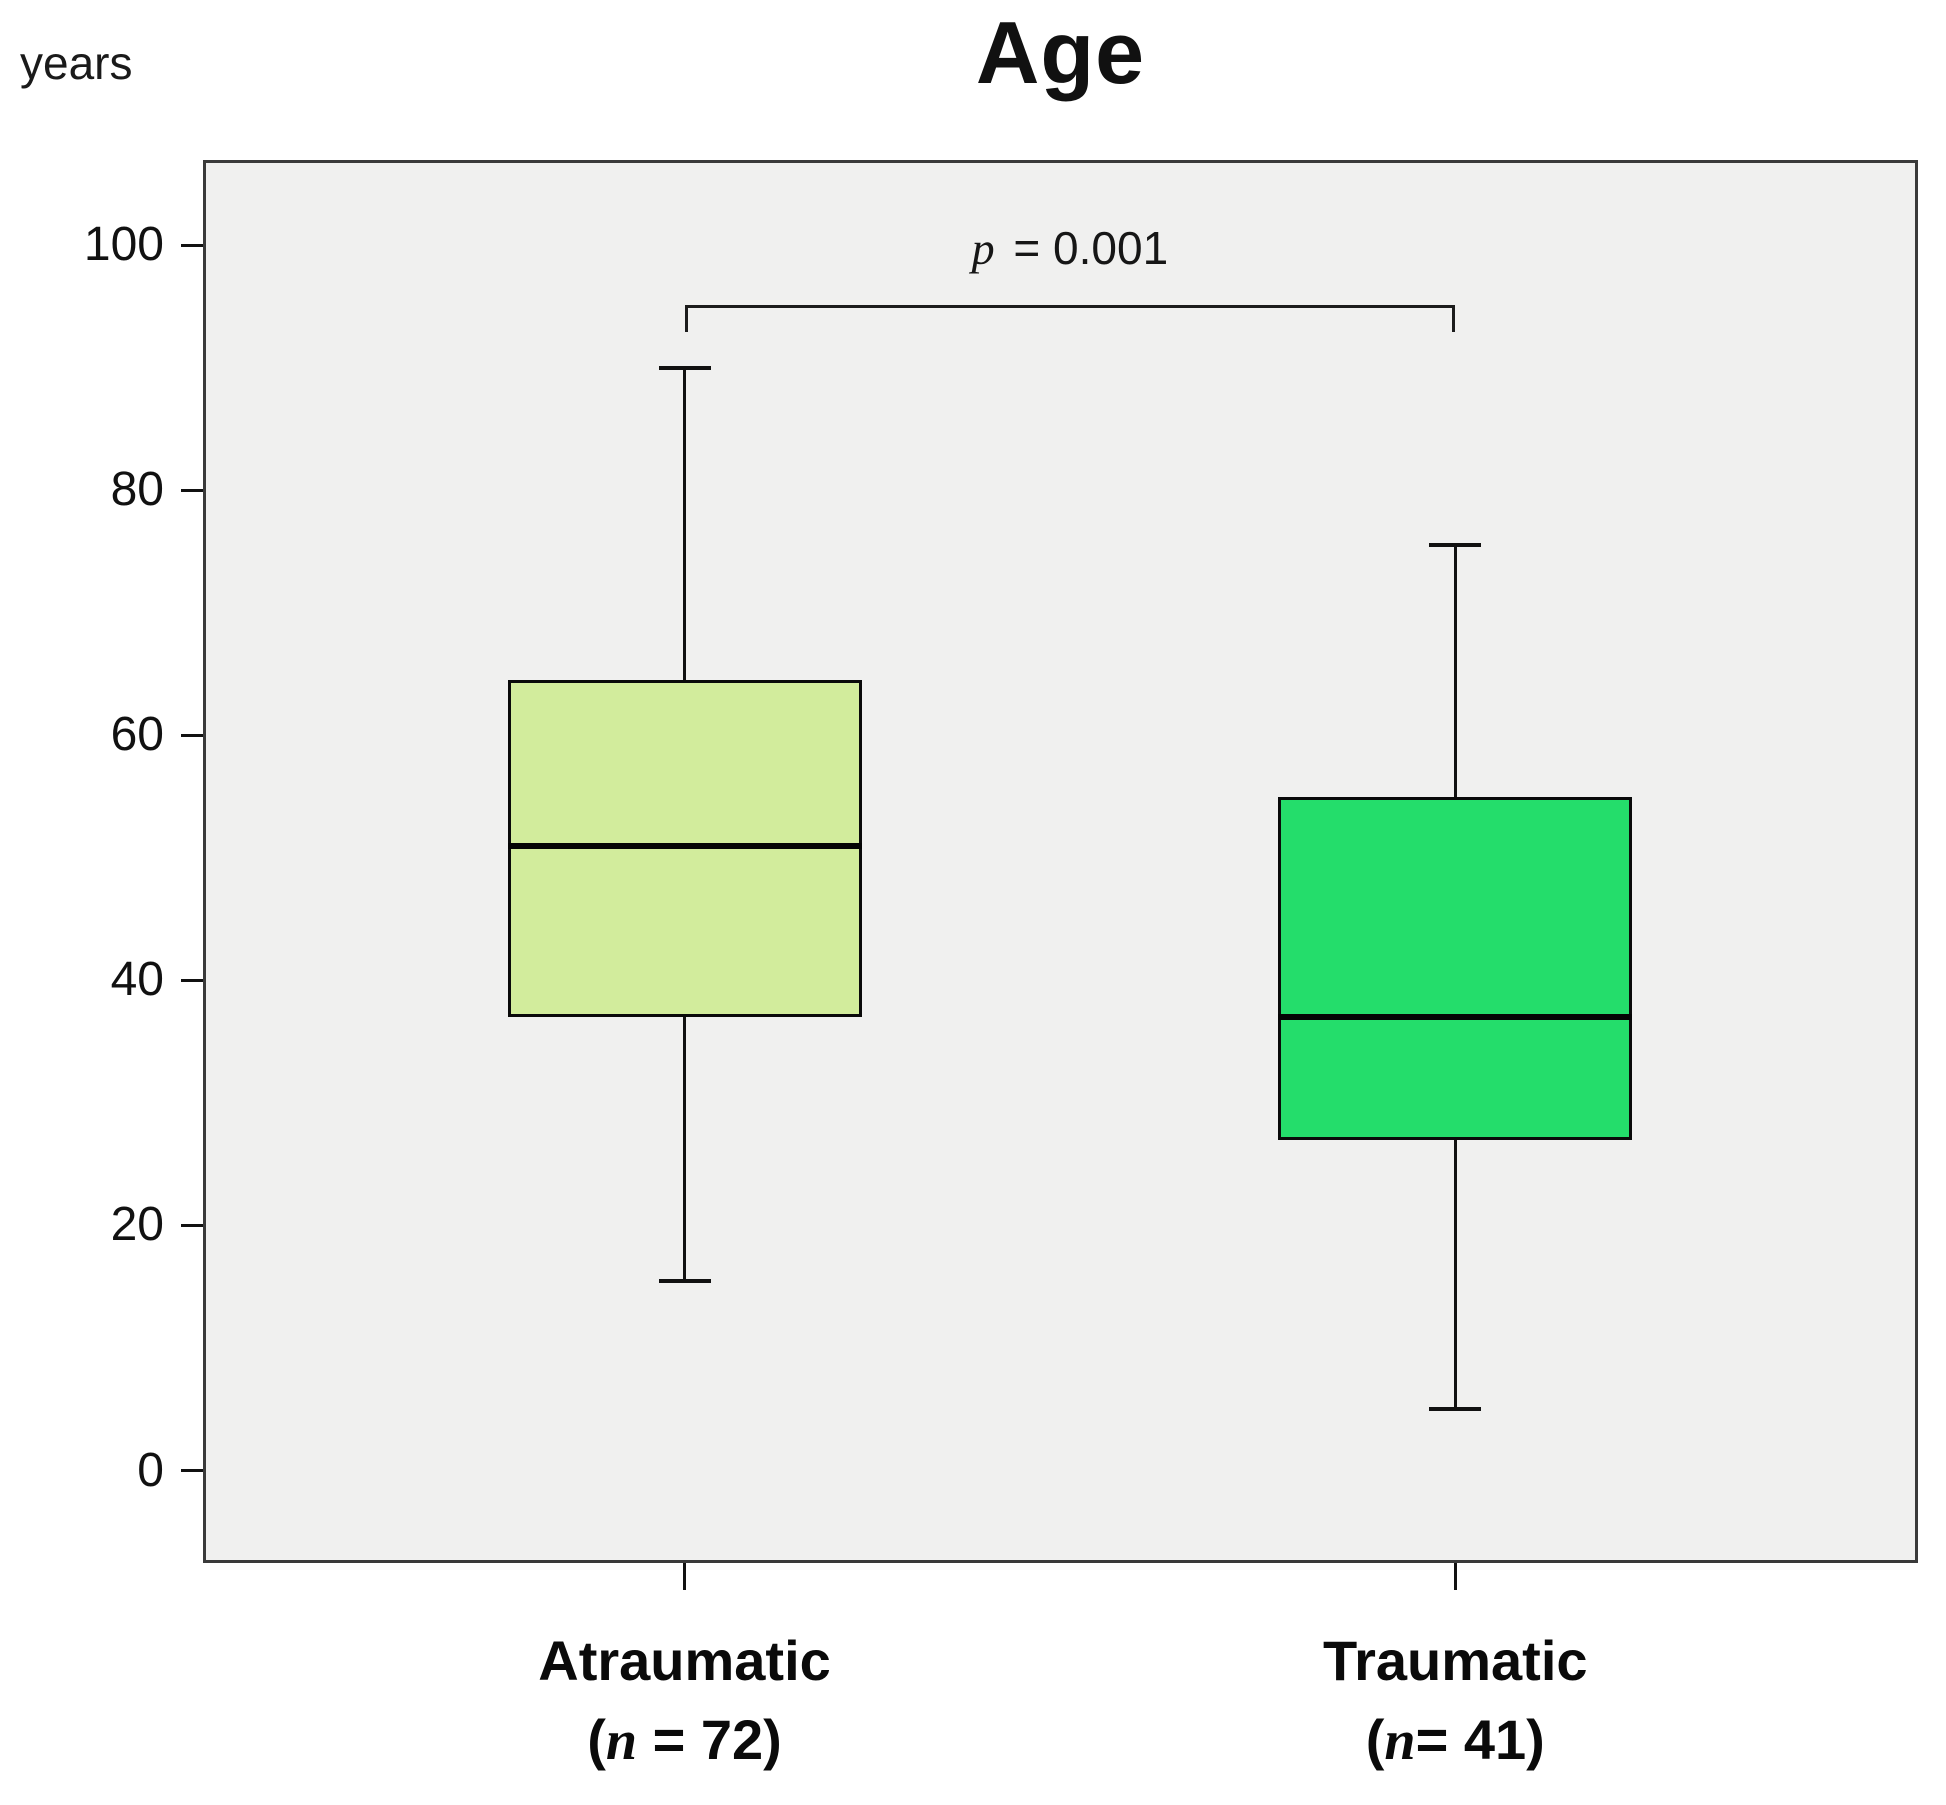  I want to click on y-axis-tick-label: 80, so click(137, 490).